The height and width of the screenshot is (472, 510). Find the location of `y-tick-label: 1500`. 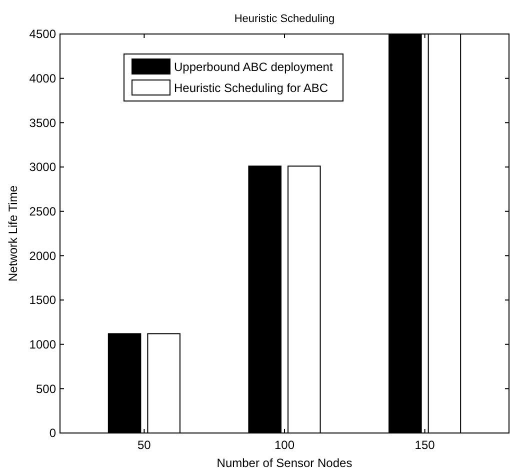

y-tick-label: 1500 is located at coordinates (42, 300).